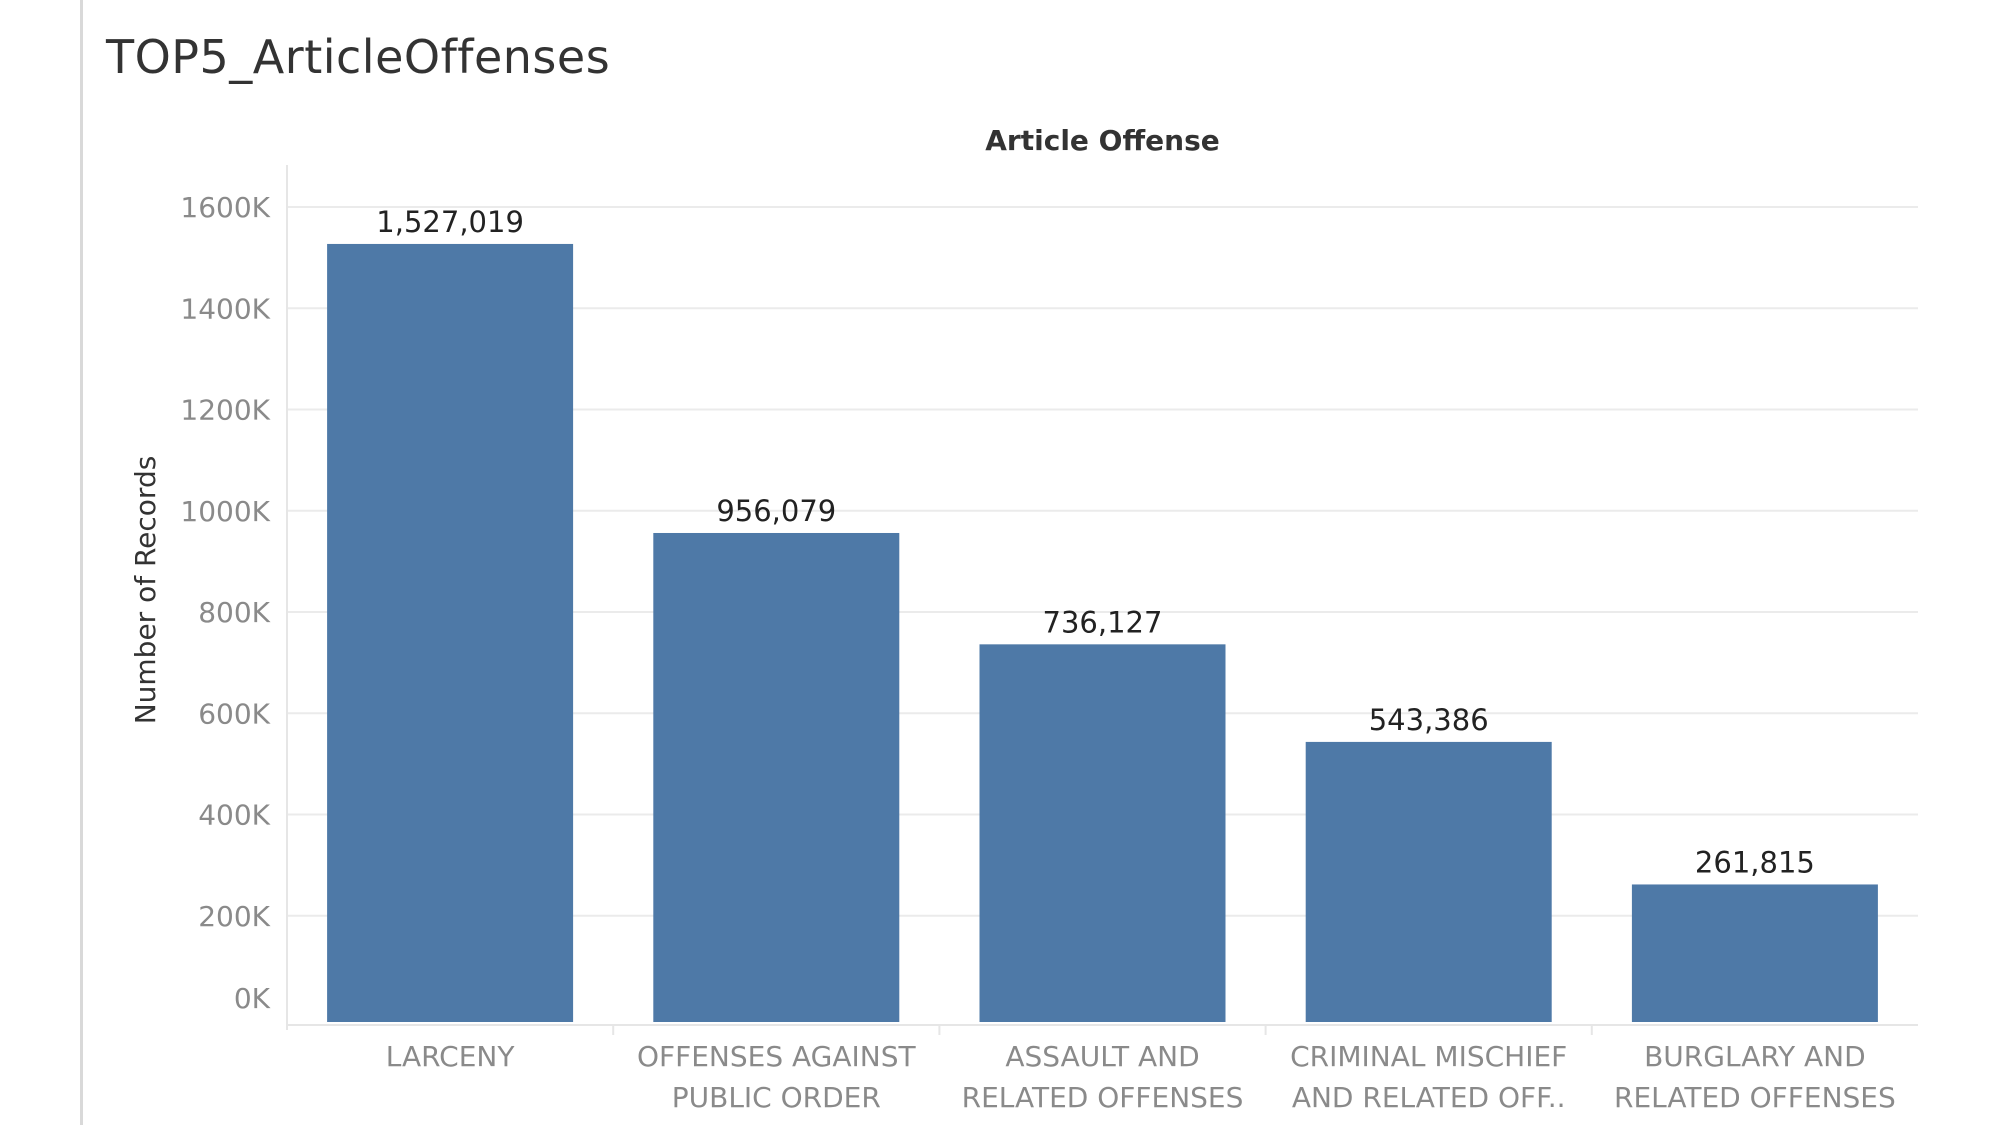  Describe the element at coordinates (252, 998) in the screenshot. I see `y-tick-label: 0K` at that location.